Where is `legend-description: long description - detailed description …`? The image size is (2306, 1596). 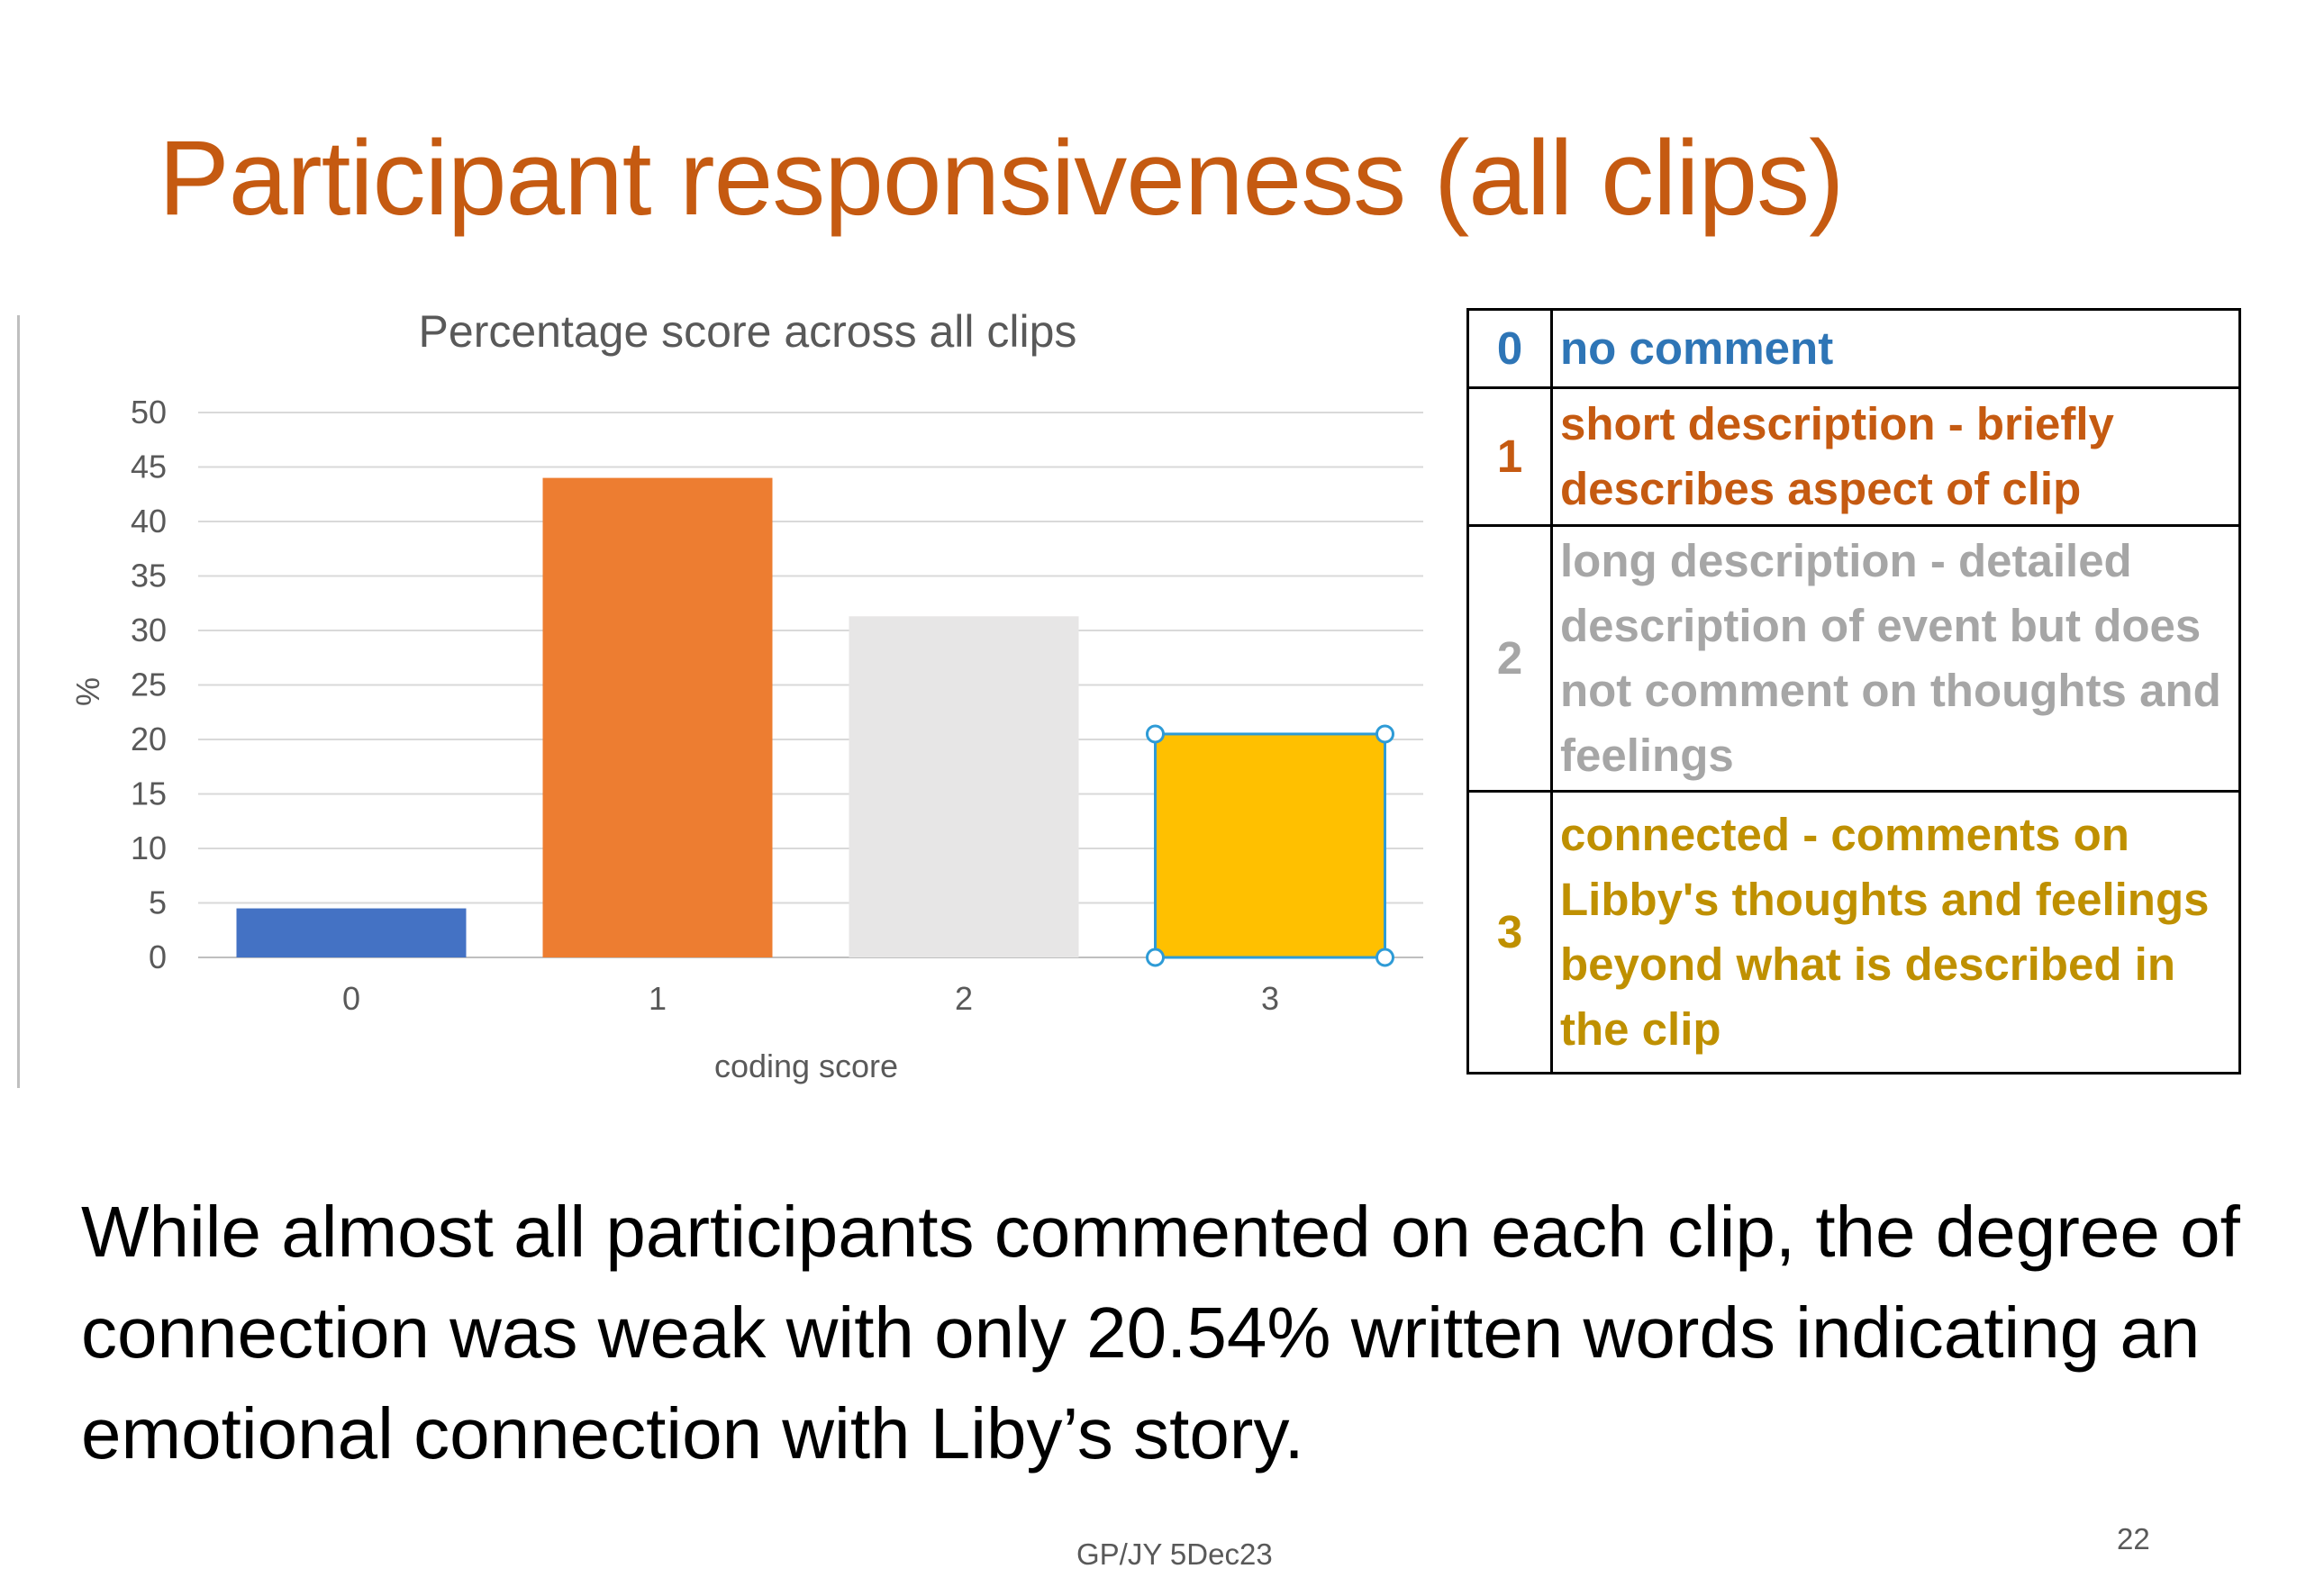
legend-description: long description - detailed description … is located at coordinates (1895, 658).